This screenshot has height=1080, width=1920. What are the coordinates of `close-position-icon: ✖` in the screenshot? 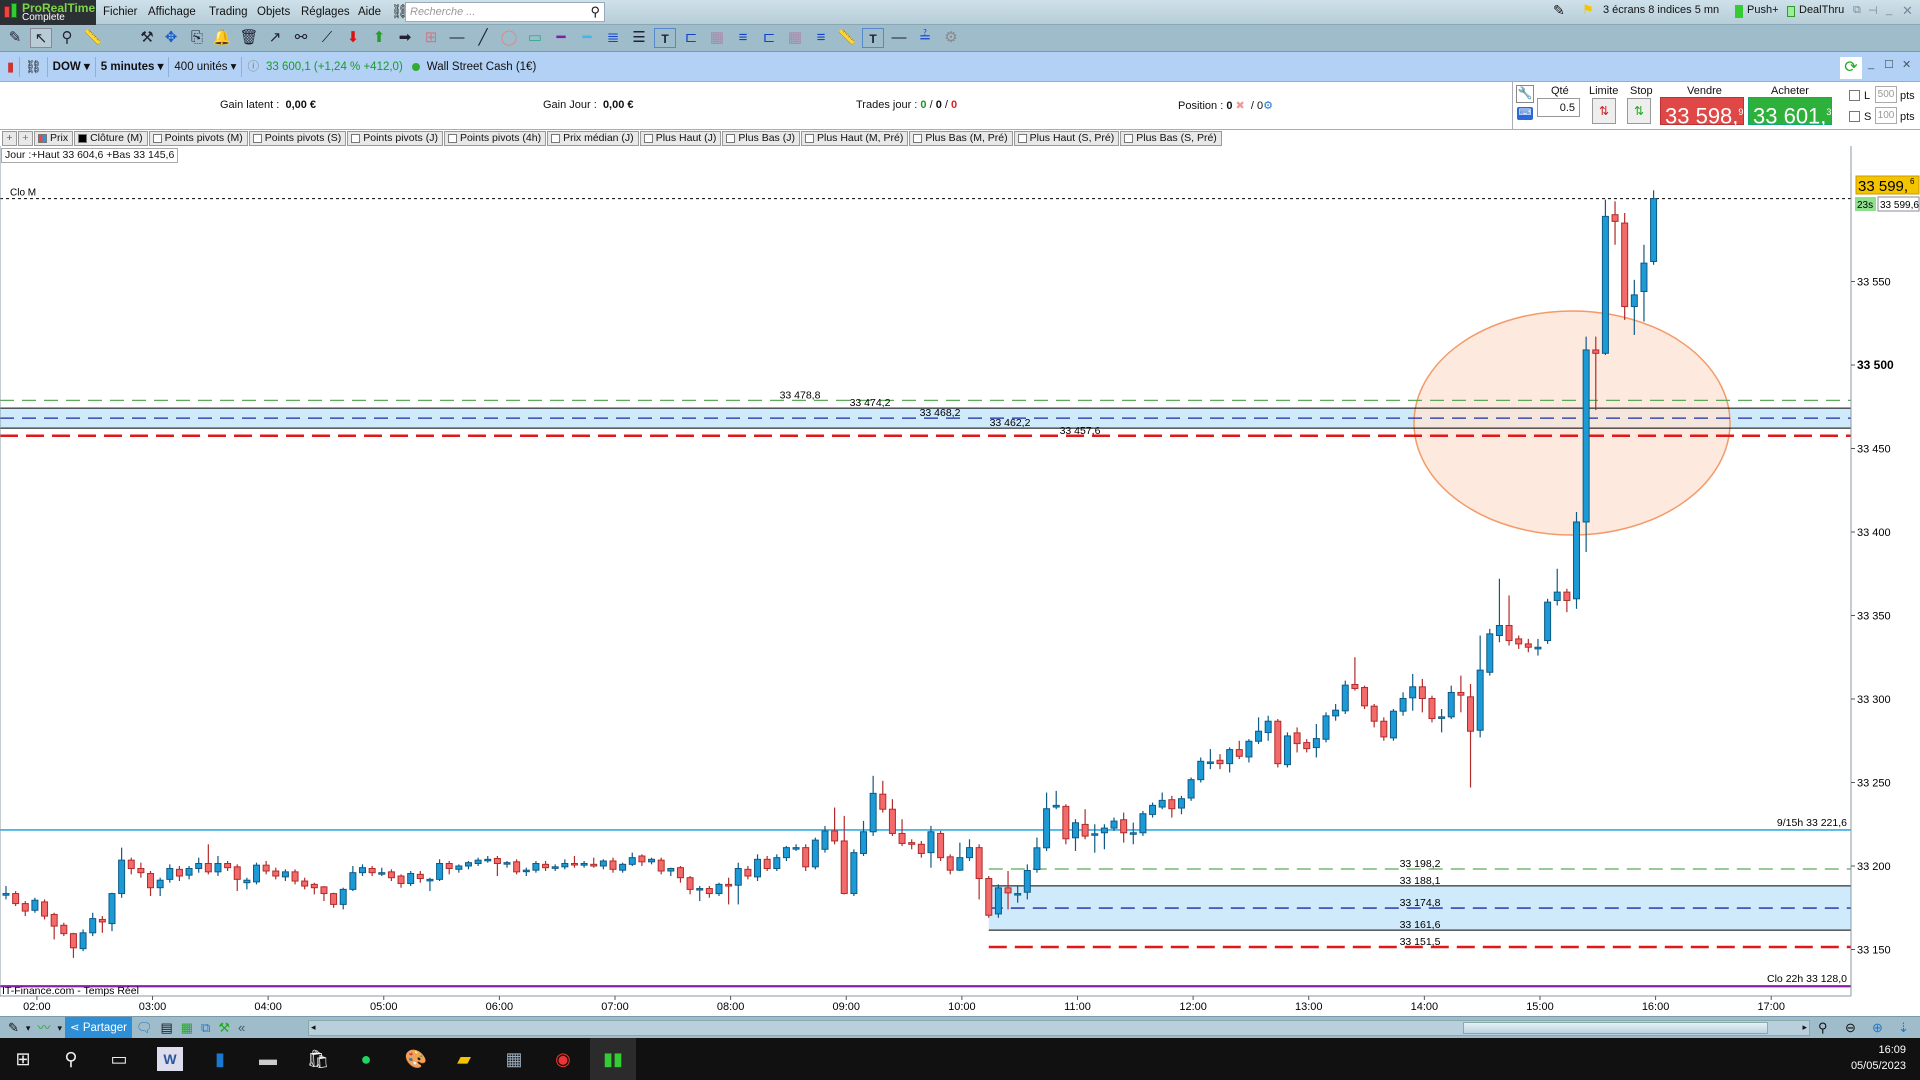 It's located at (1240, 106).